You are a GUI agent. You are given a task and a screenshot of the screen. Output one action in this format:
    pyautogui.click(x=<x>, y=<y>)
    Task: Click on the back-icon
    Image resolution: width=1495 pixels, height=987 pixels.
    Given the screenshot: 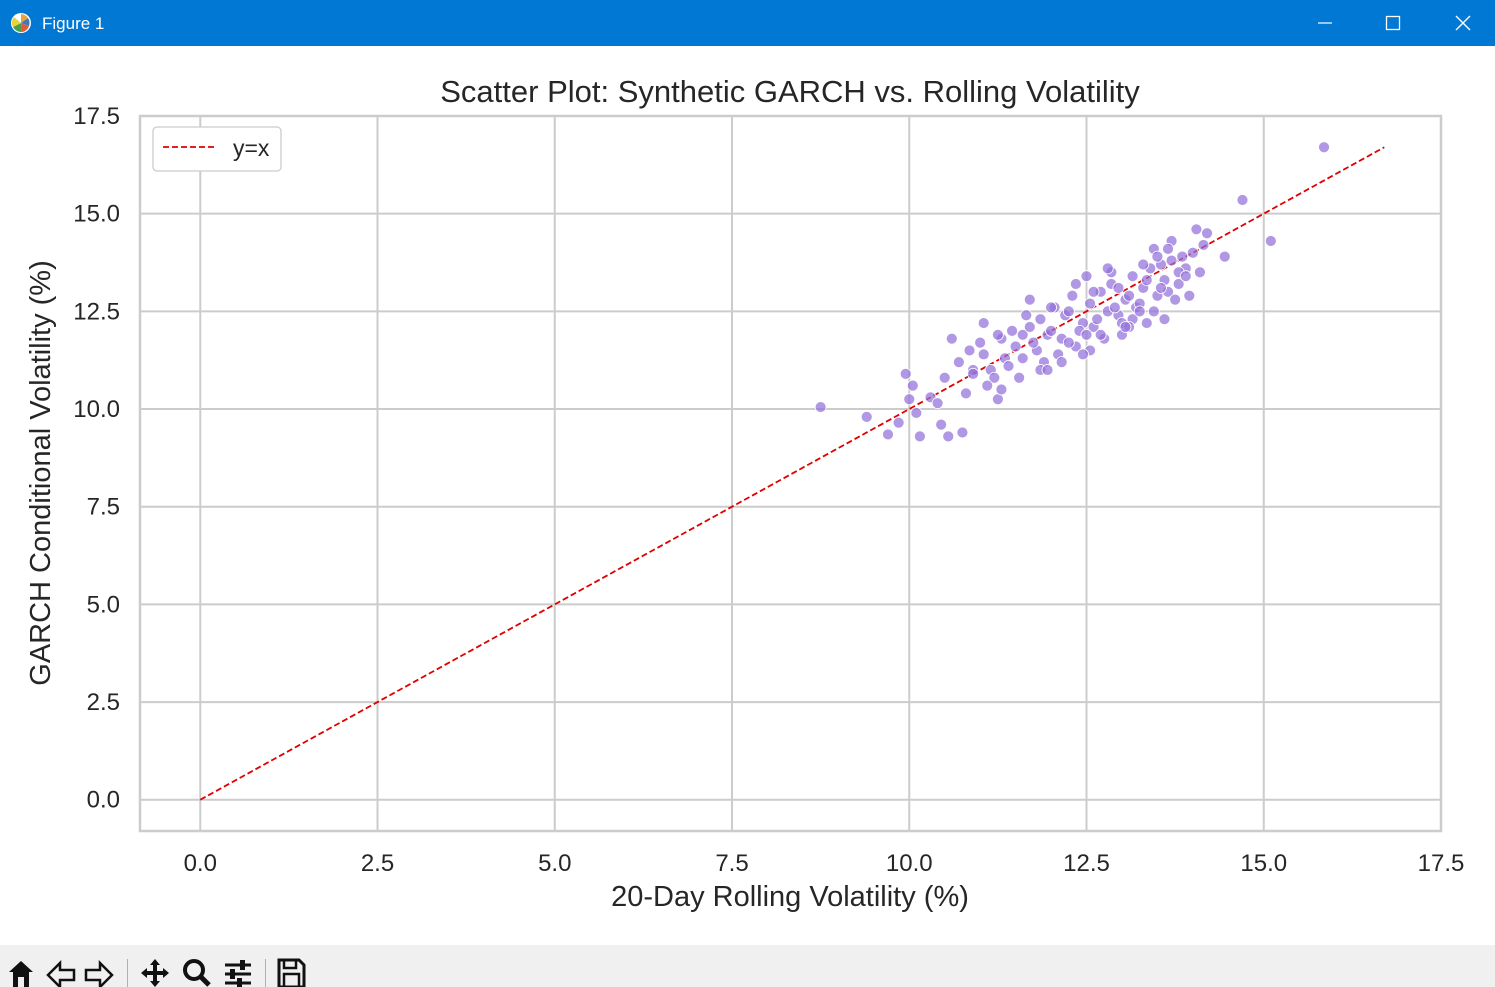 What is the action you would take?
    pyautogui.click(x=61, y=973)
    